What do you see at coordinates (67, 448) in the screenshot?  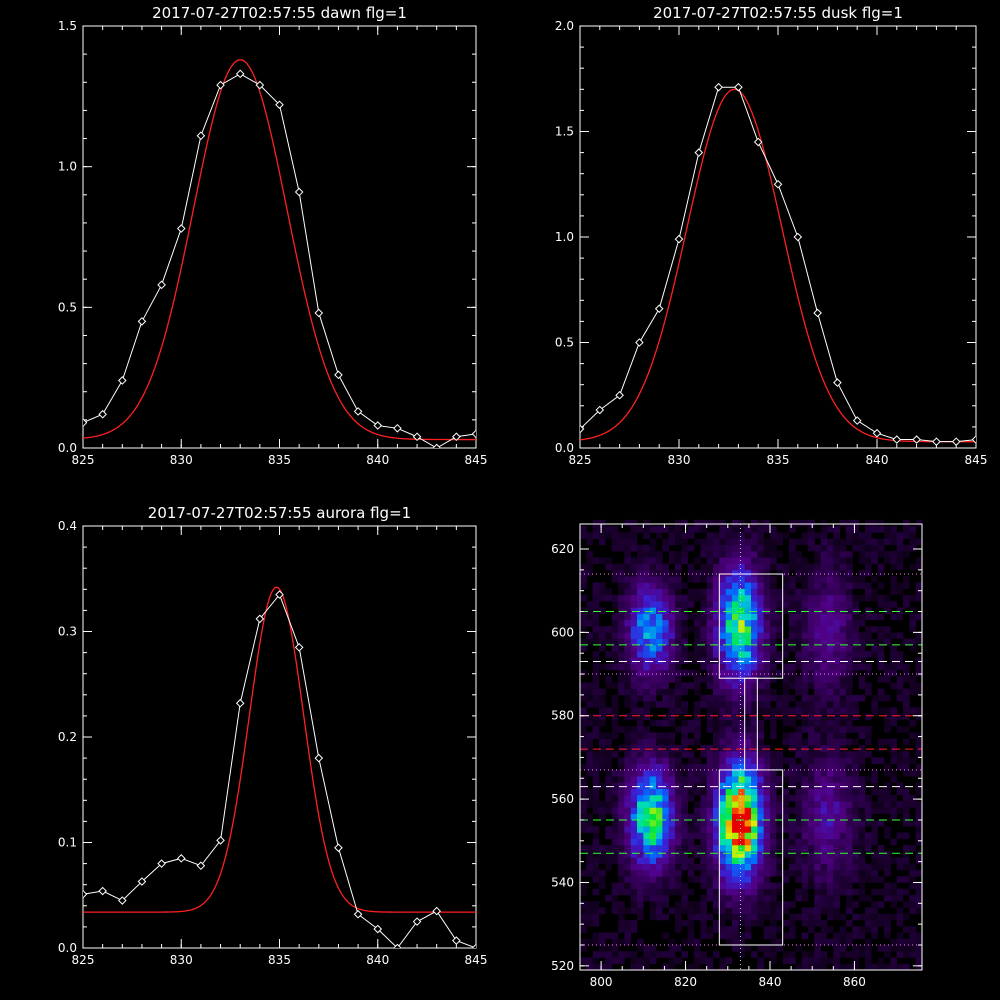 I see `y-tick-label: 0.0` at bounding box center [67, 448].